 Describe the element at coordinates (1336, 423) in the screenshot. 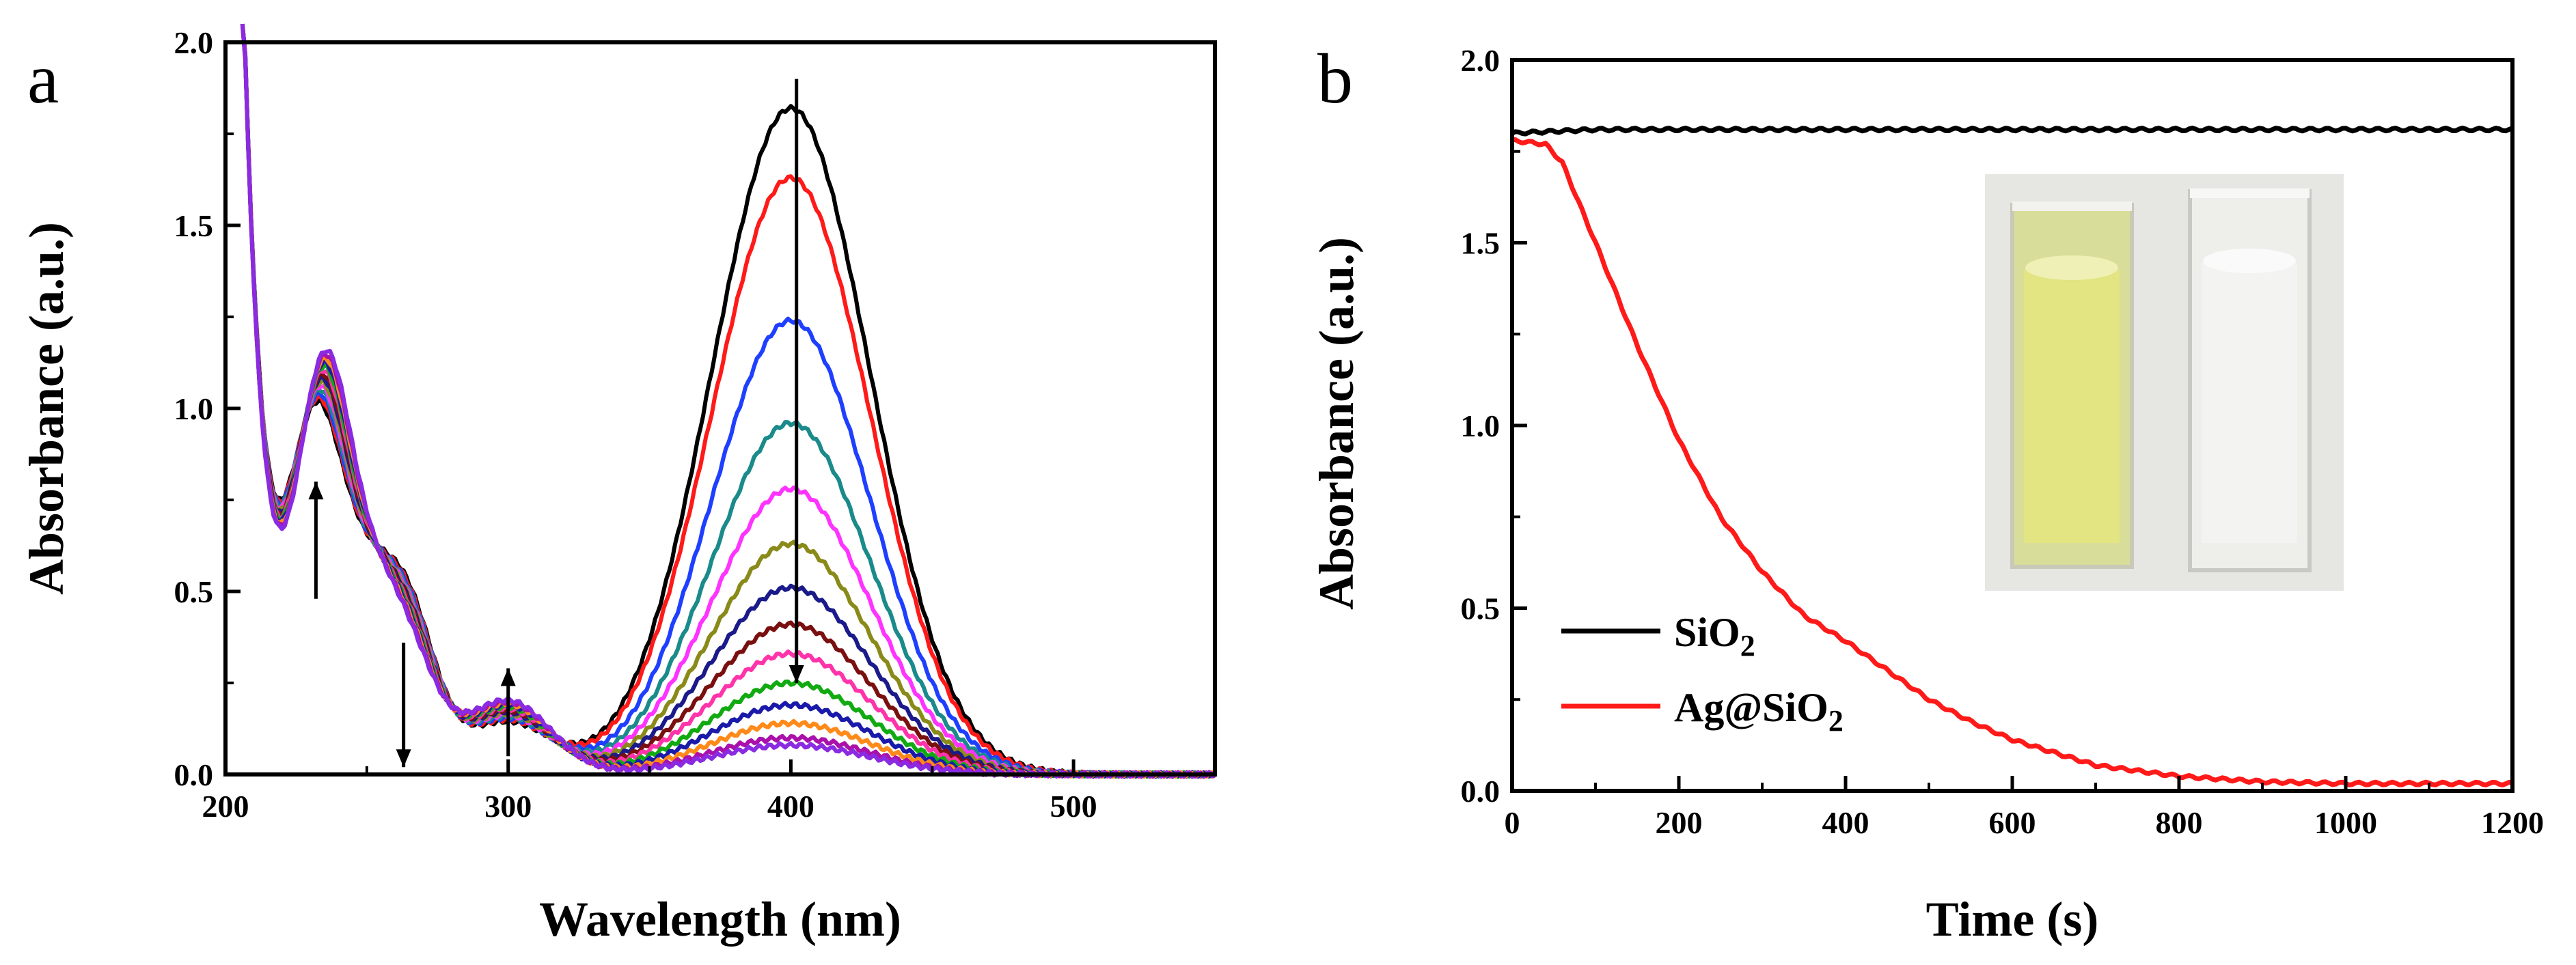

I see `panel-b-ylabel: Absorbance (a.u.)` at that location.